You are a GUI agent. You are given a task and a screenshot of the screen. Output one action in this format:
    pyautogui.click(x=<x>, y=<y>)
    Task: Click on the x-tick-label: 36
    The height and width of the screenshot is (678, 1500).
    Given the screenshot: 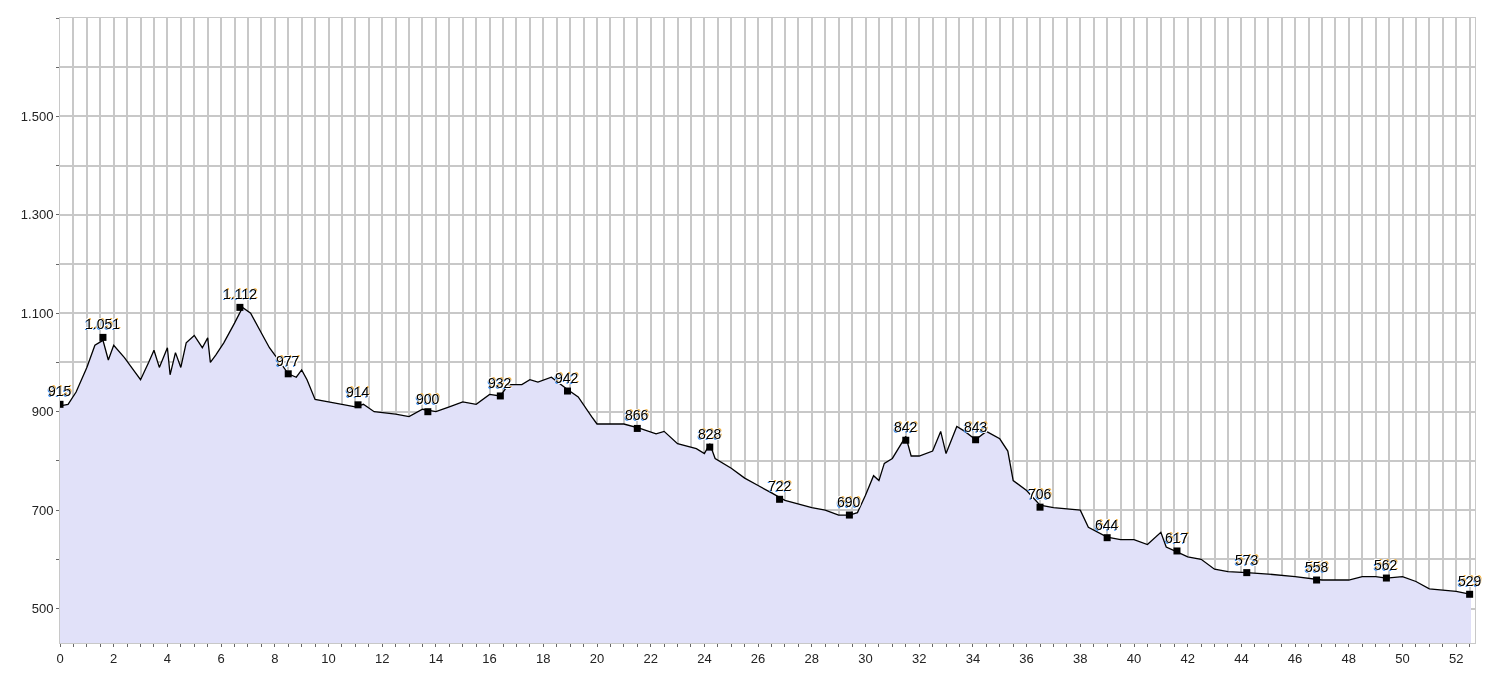 What is the action you would take?
    pyautogui.click(x=1026, y=658)
    